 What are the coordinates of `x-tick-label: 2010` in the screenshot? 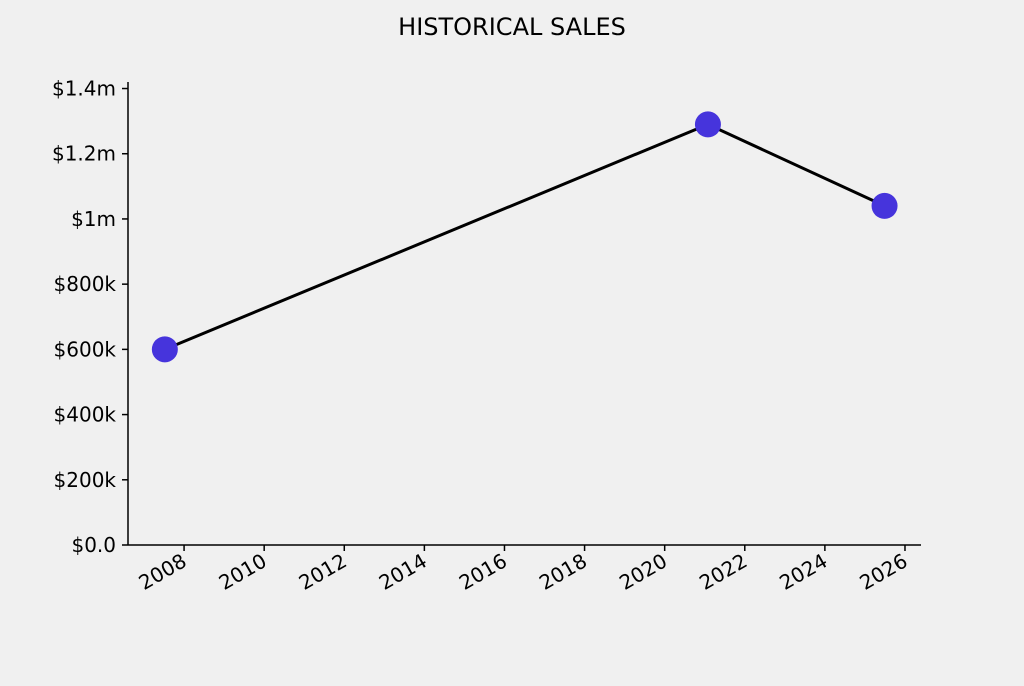 It's located at (243, 572).